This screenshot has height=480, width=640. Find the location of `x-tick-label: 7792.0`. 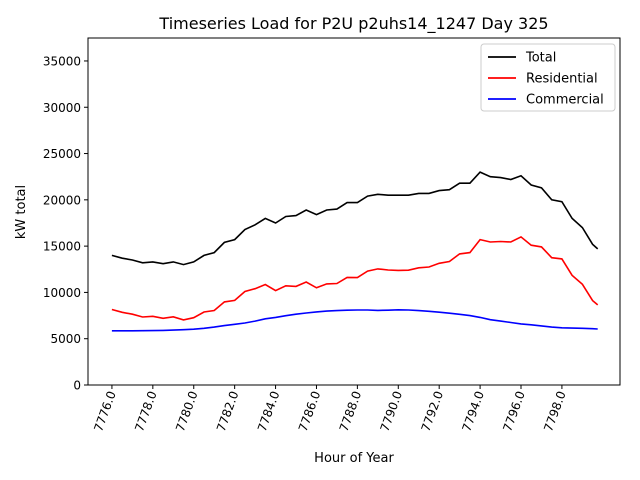

x-tick-label: 7792.0 is located at coordinates (432, 411).